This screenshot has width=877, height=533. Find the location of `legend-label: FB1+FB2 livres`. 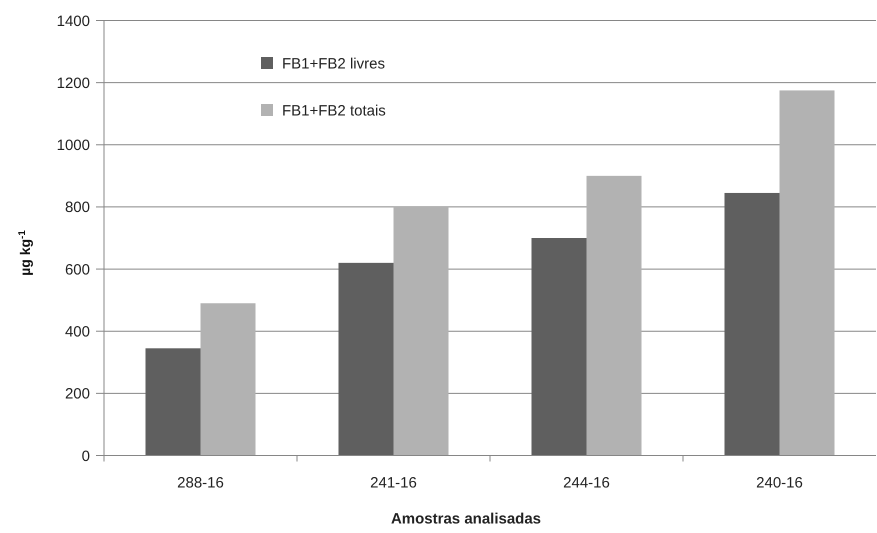

legend-label: FB1+FB2 livres is located at coordinates (333, 63).